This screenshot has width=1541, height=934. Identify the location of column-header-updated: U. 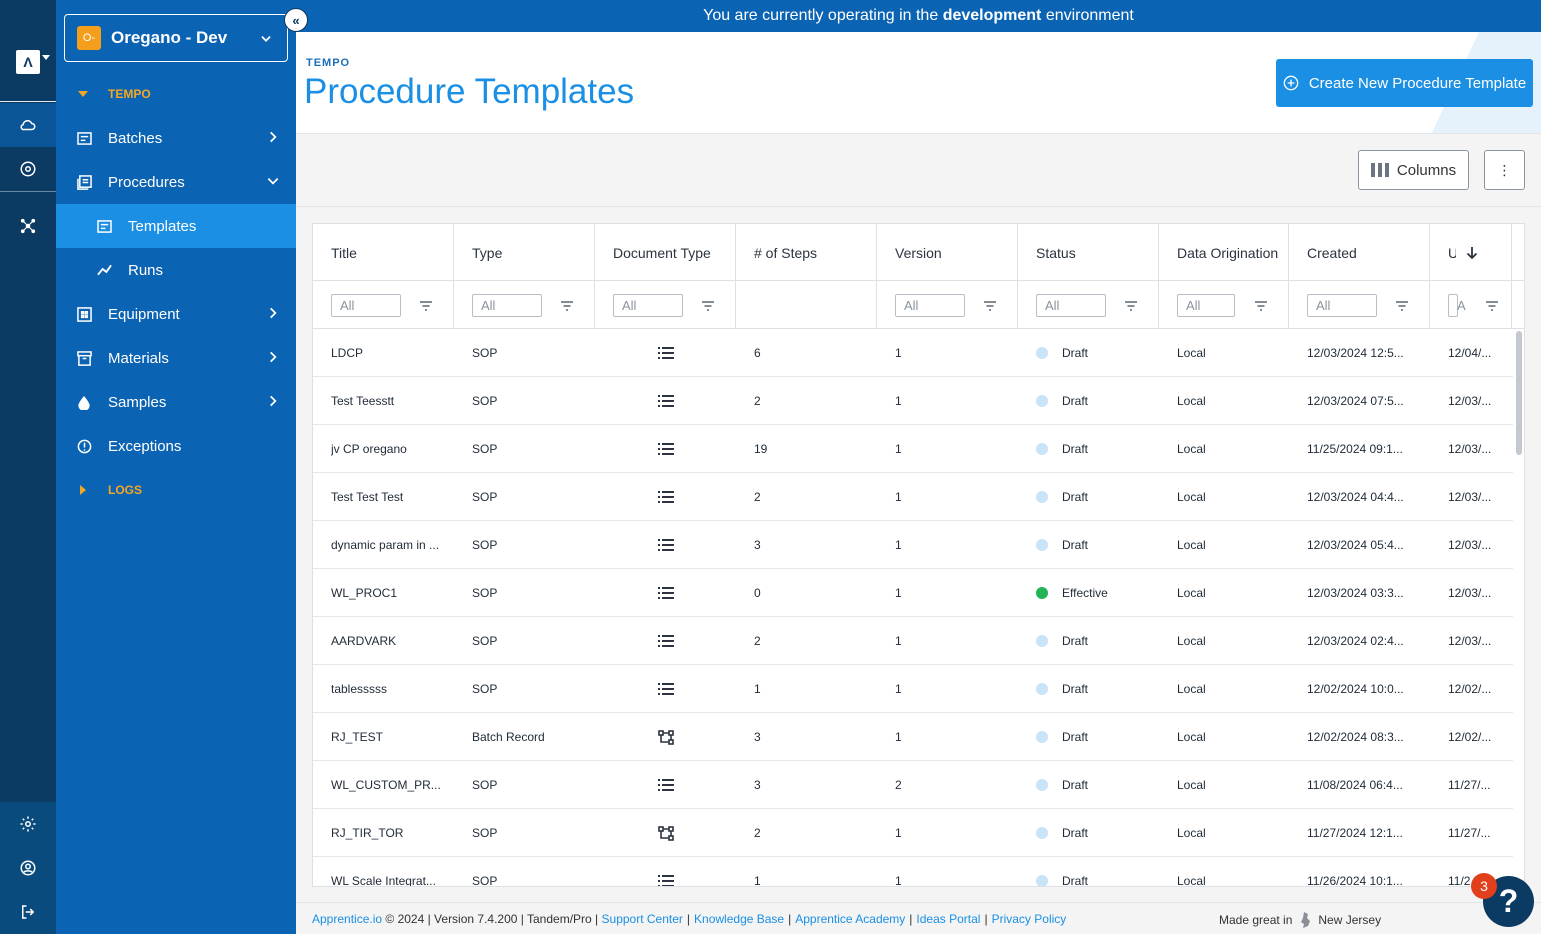
(1471, 252).